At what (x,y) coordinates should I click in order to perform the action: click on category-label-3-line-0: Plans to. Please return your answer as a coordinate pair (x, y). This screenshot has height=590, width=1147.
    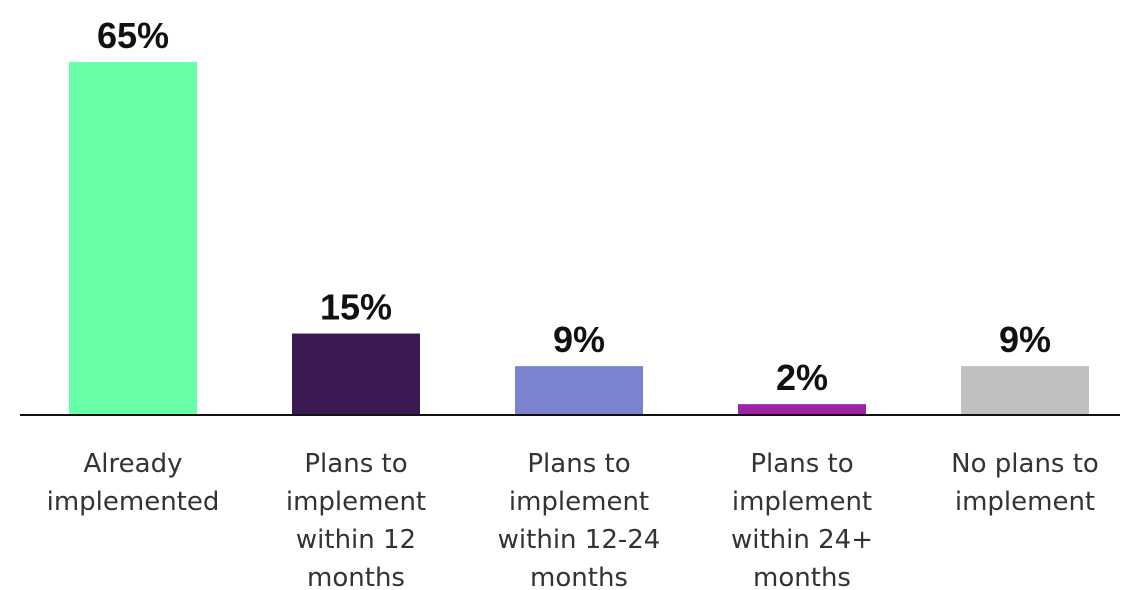
    Looking at the image, I should click on (801, 464).